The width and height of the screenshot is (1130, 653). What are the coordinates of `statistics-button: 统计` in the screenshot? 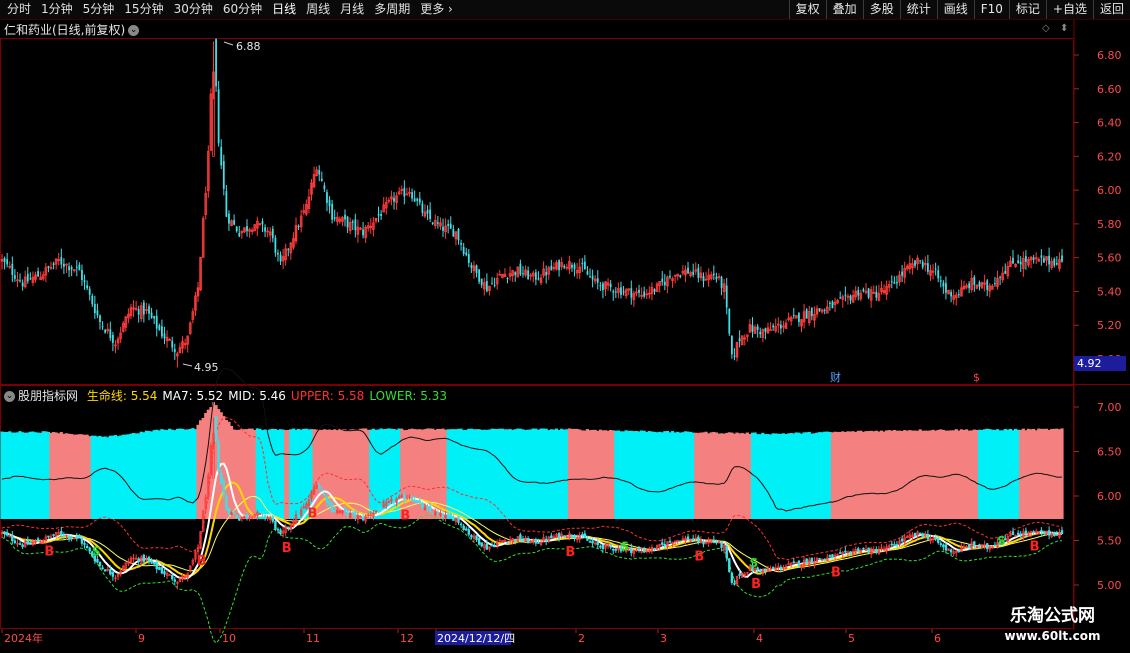 It's located at (918, 9).